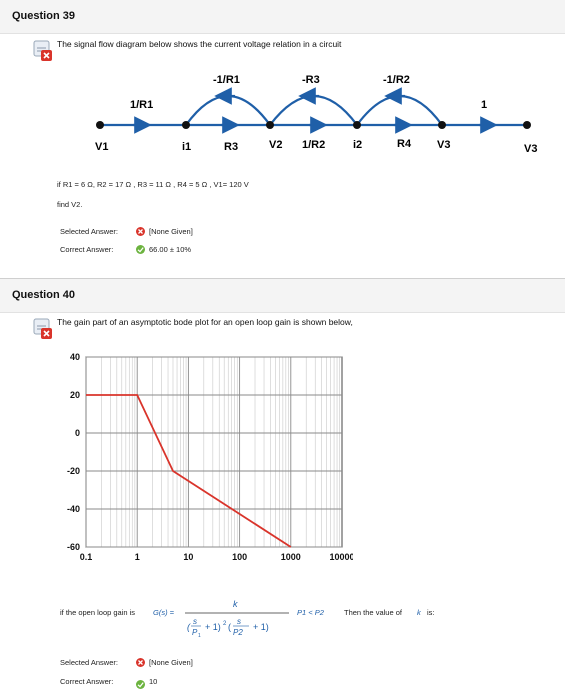  Describe the element at coordinates (527, 125) in the screenshot. I see `node-v3-out` at that location.